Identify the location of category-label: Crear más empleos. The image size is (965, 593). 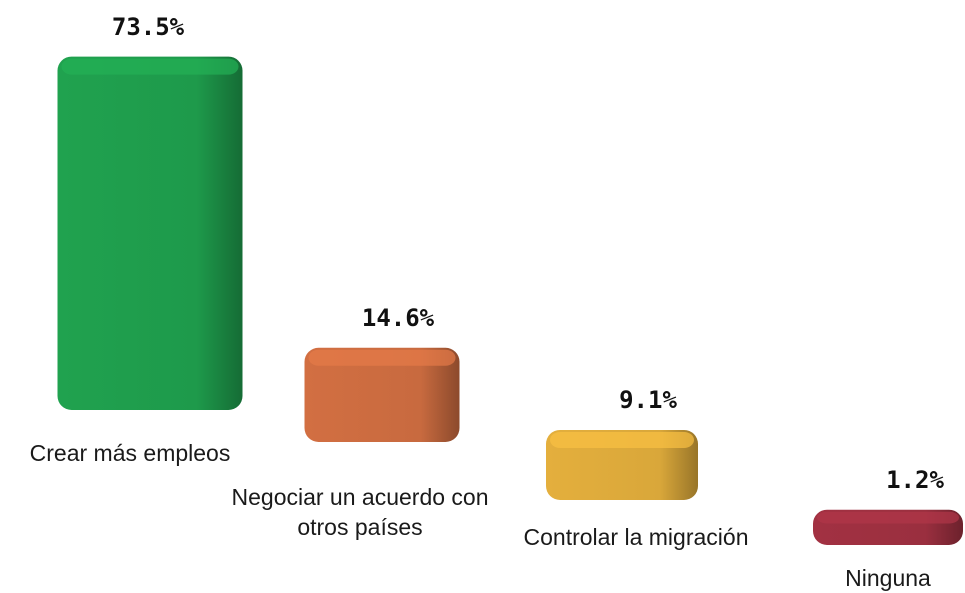
(130, 453).